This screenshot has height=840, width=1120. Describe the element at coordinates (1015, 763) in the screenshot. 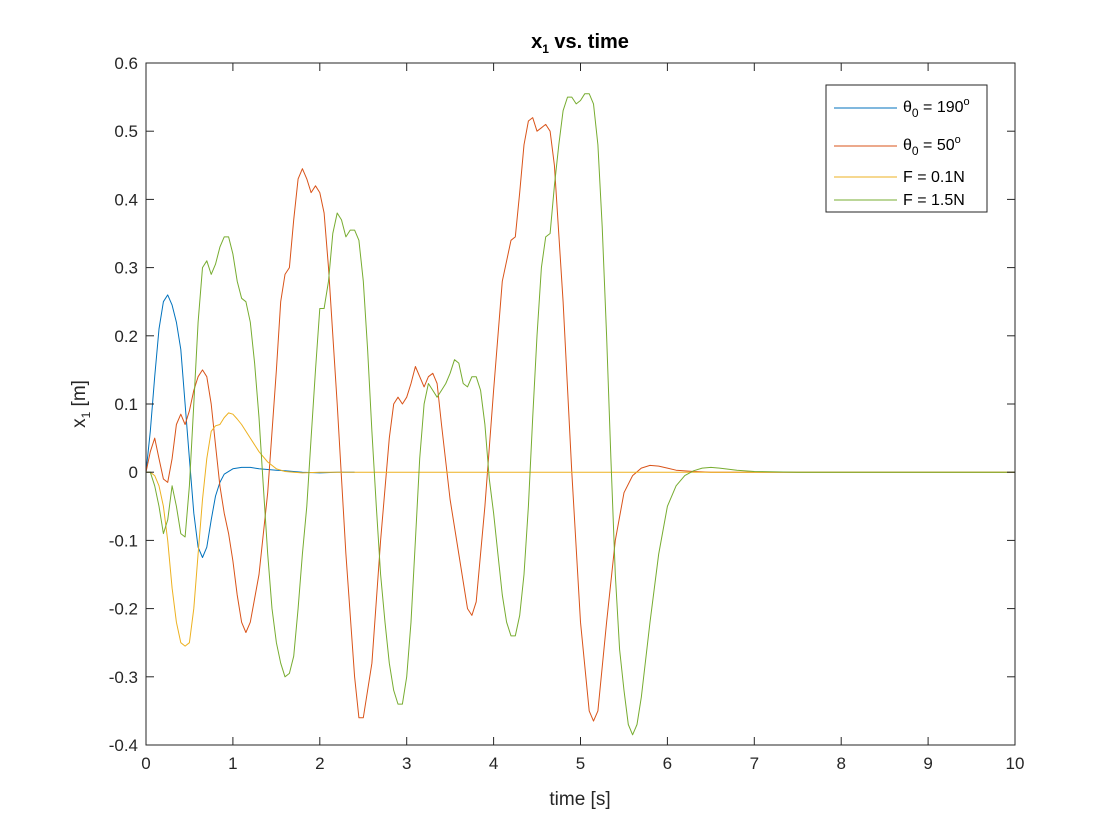

I see `x-tick-label: 10` at that location.